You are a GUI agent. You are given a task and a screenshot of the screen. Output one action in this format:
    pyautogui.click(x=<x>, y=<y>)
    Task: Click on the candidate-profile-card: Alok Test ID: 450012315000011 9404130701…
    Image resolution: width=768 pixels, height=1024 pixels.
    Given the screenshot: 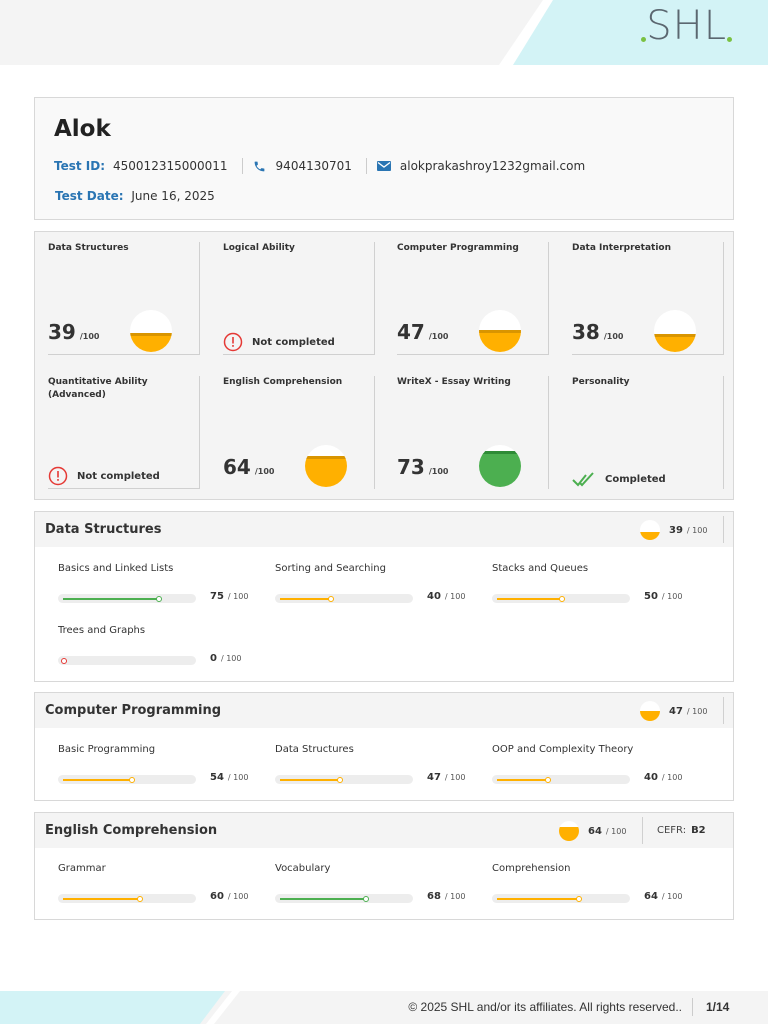 What is the action you would take?
    pyautogui.click(x=384, y=158)
    